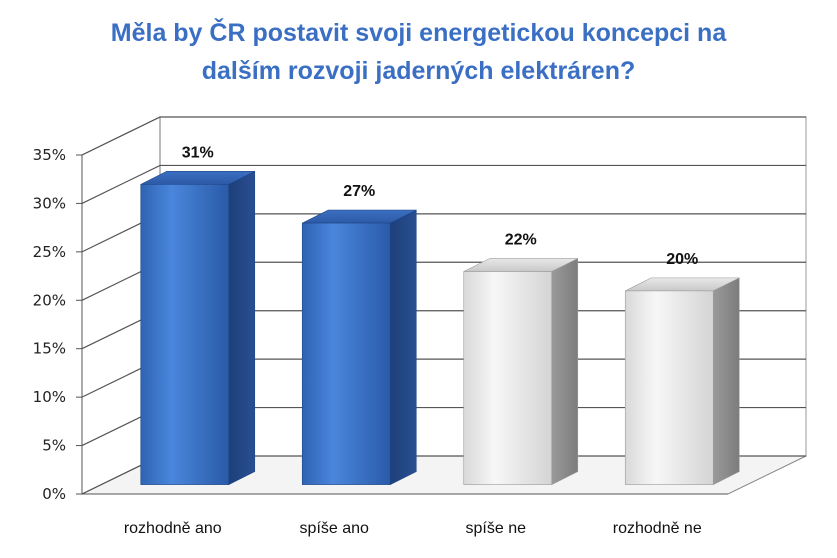  I want to click on y-tick-label: 0%, so click(54, 494).